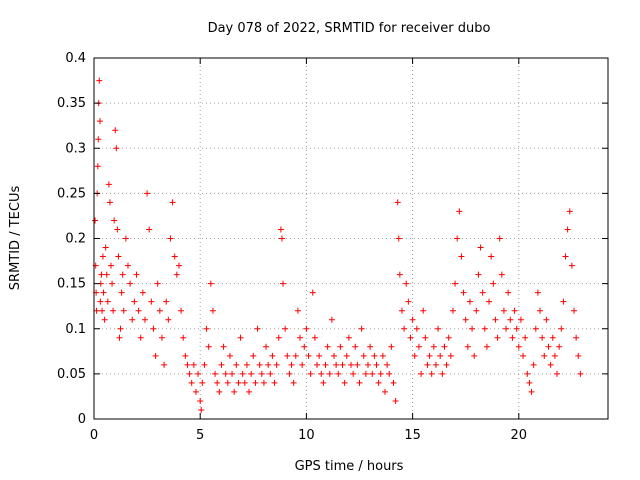  Describe the element at coordinates (200, 435) in the screenshot. I see `x-tick-label: 5` at that location.